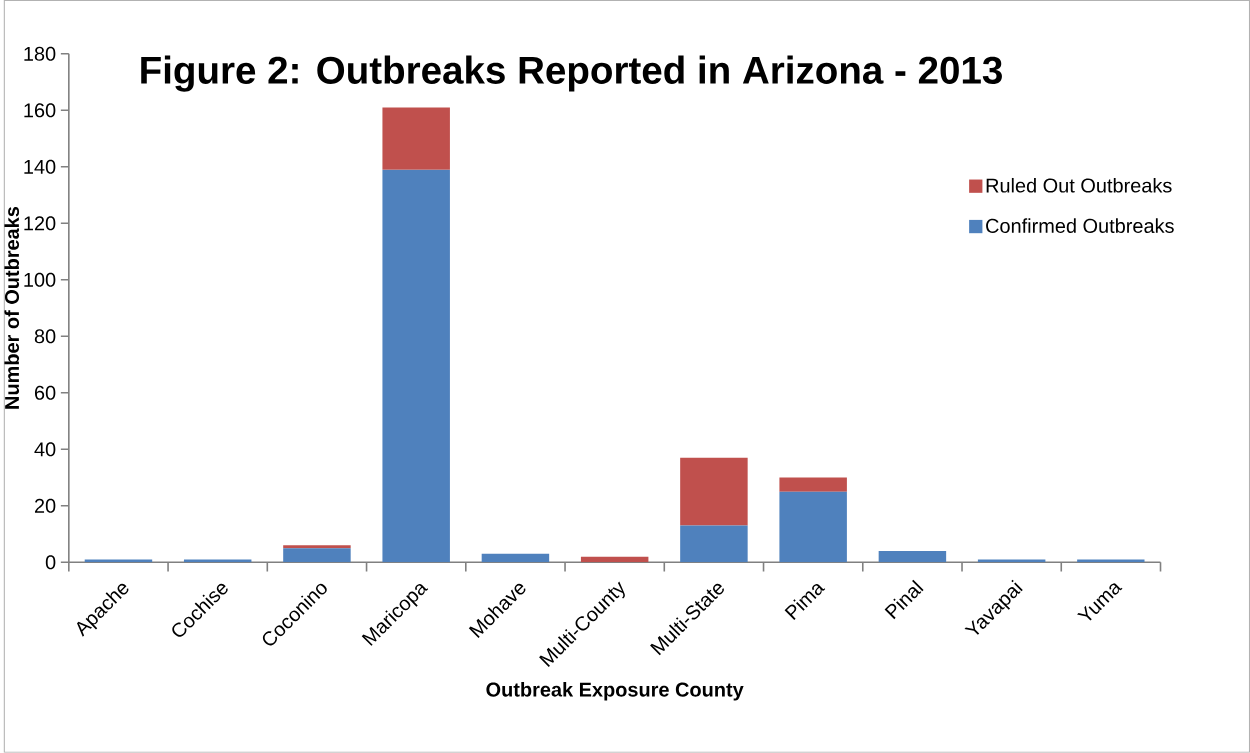 This screenshot has height=753, width=1250. What do you see at coordinates (40, 167) in the screenshot?
I see `y-tick-label: 140` at bounding box center [40, 167].